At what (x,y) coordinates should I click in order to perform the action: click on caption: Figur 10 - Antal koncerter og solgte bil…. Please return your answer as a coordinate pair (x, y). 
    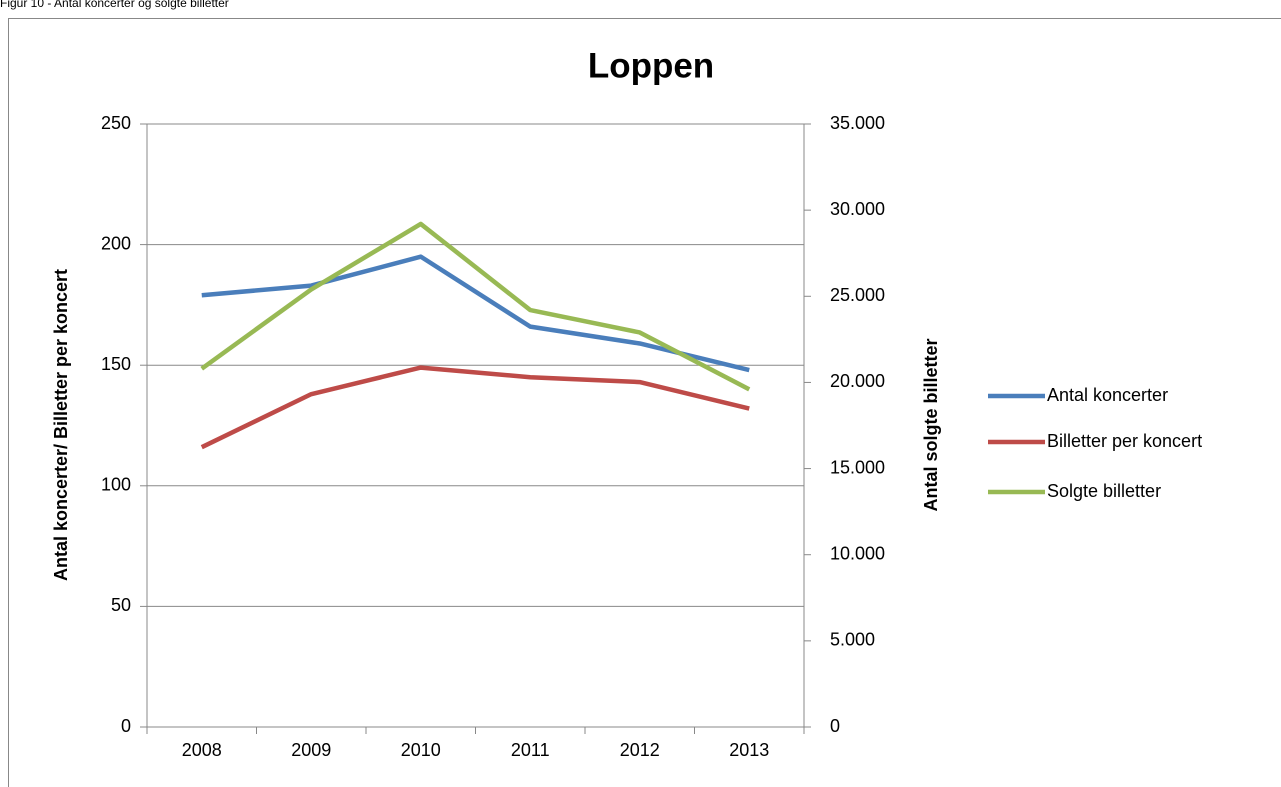
    Looking at the image, I should click on (114, 5).